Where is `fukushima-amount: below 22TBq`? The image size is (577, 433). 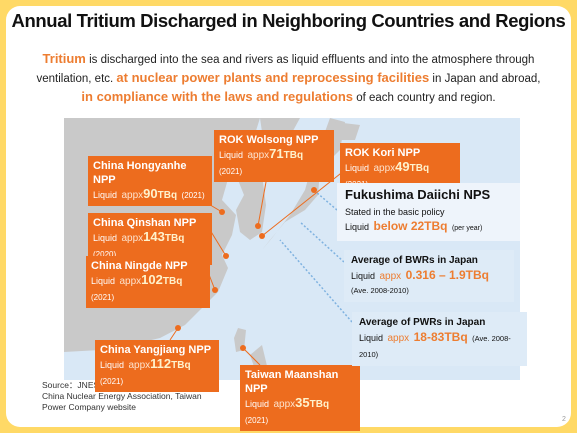
fukushima-amount: below 22TBq is located at coordinates (410, 226).